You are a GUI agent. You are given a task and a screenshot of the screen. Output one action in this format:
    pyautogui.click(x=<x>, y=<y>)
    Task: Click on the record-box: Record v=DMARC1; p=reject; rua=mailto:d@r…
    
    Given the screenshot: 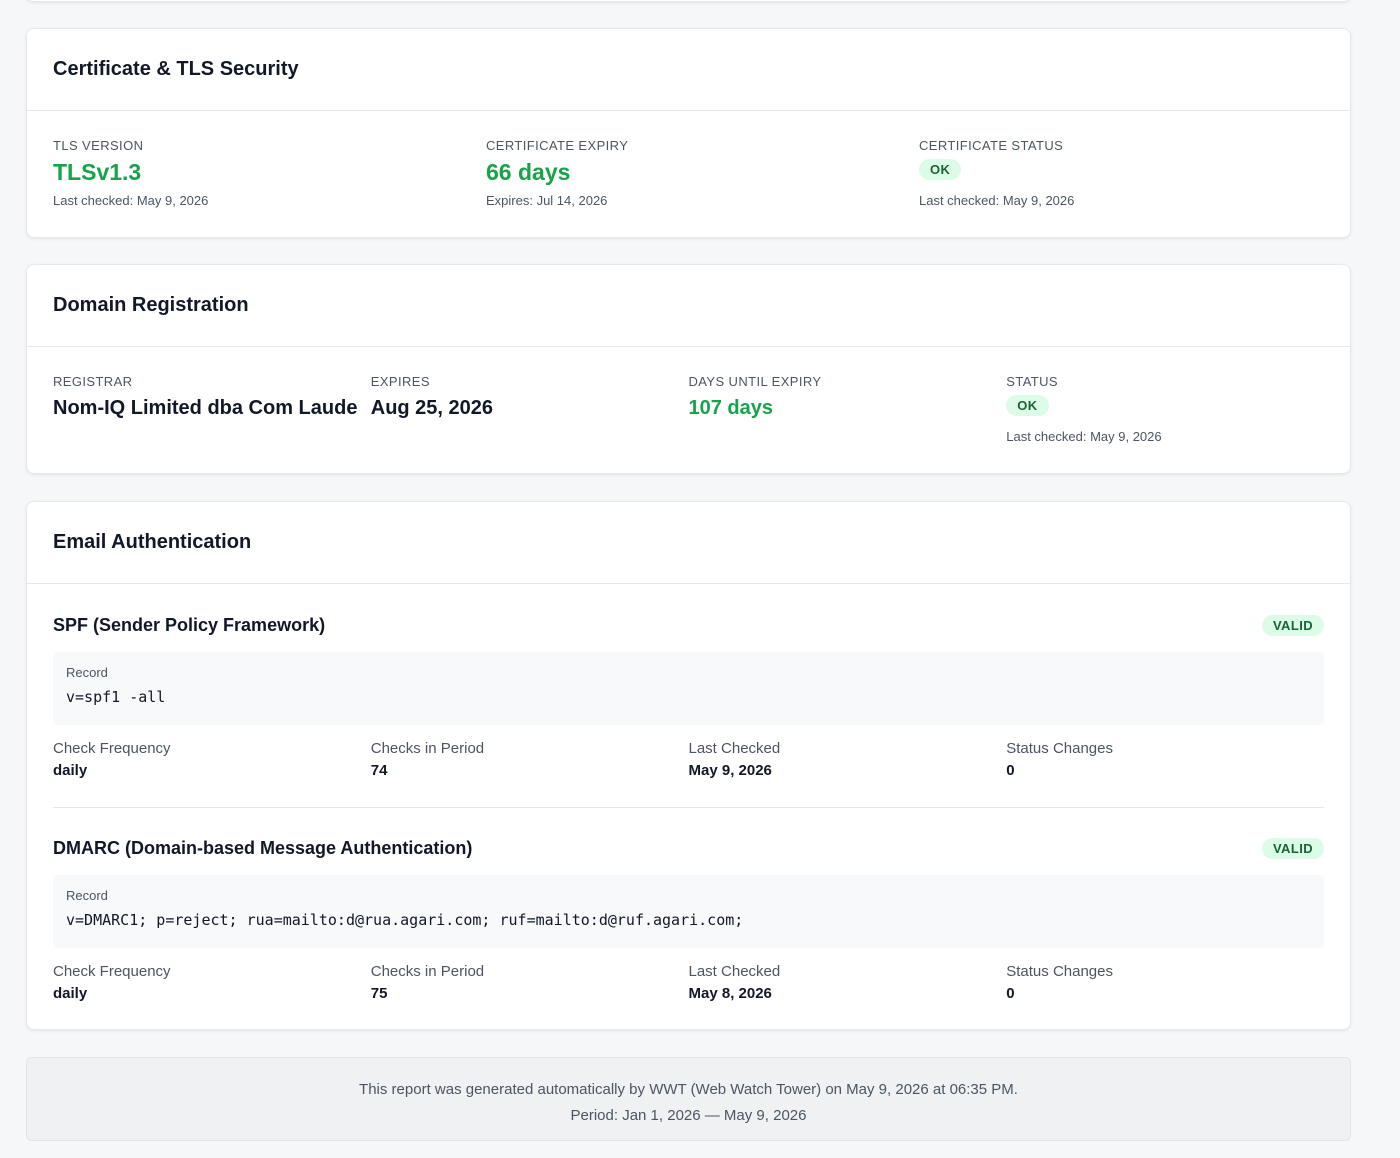 What is the action you would take?
    pyautogui.click(x=688, y=911)
    